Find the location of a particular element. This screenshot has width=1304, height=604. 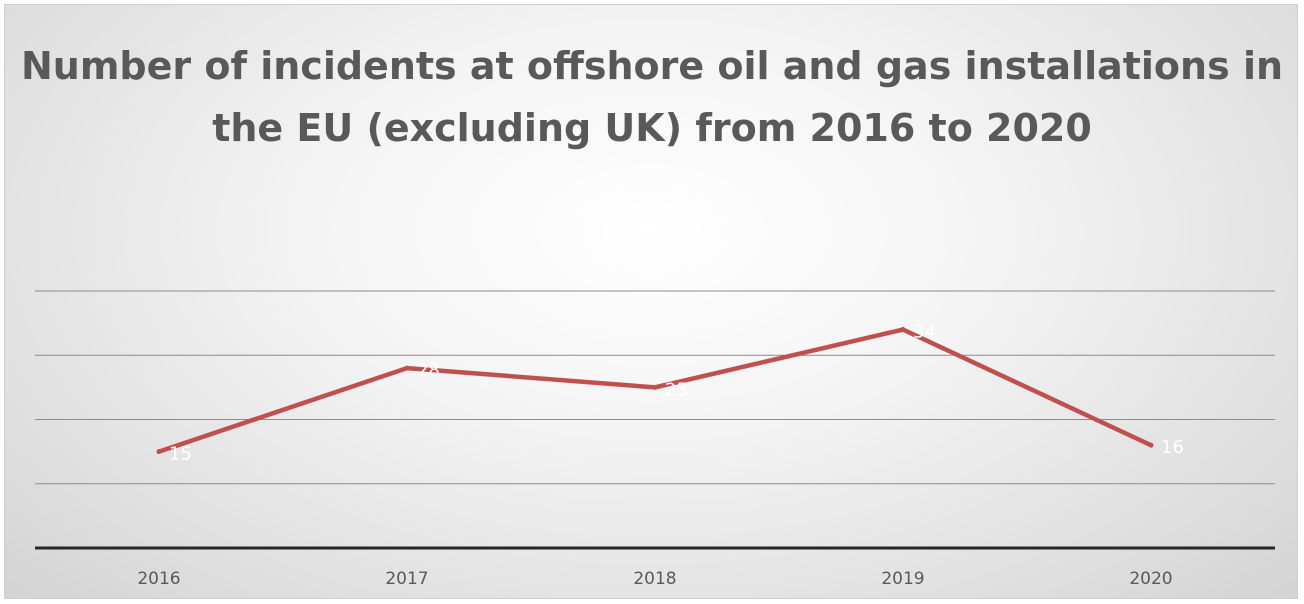

data-point-2016 is located at coordinates (159, 452).